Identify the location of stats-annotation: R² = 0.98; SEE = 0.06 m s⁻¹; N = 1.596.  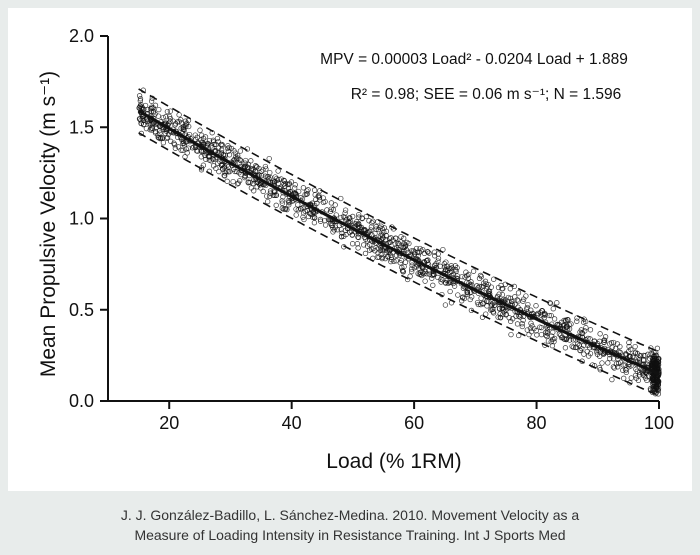
(486, 94).